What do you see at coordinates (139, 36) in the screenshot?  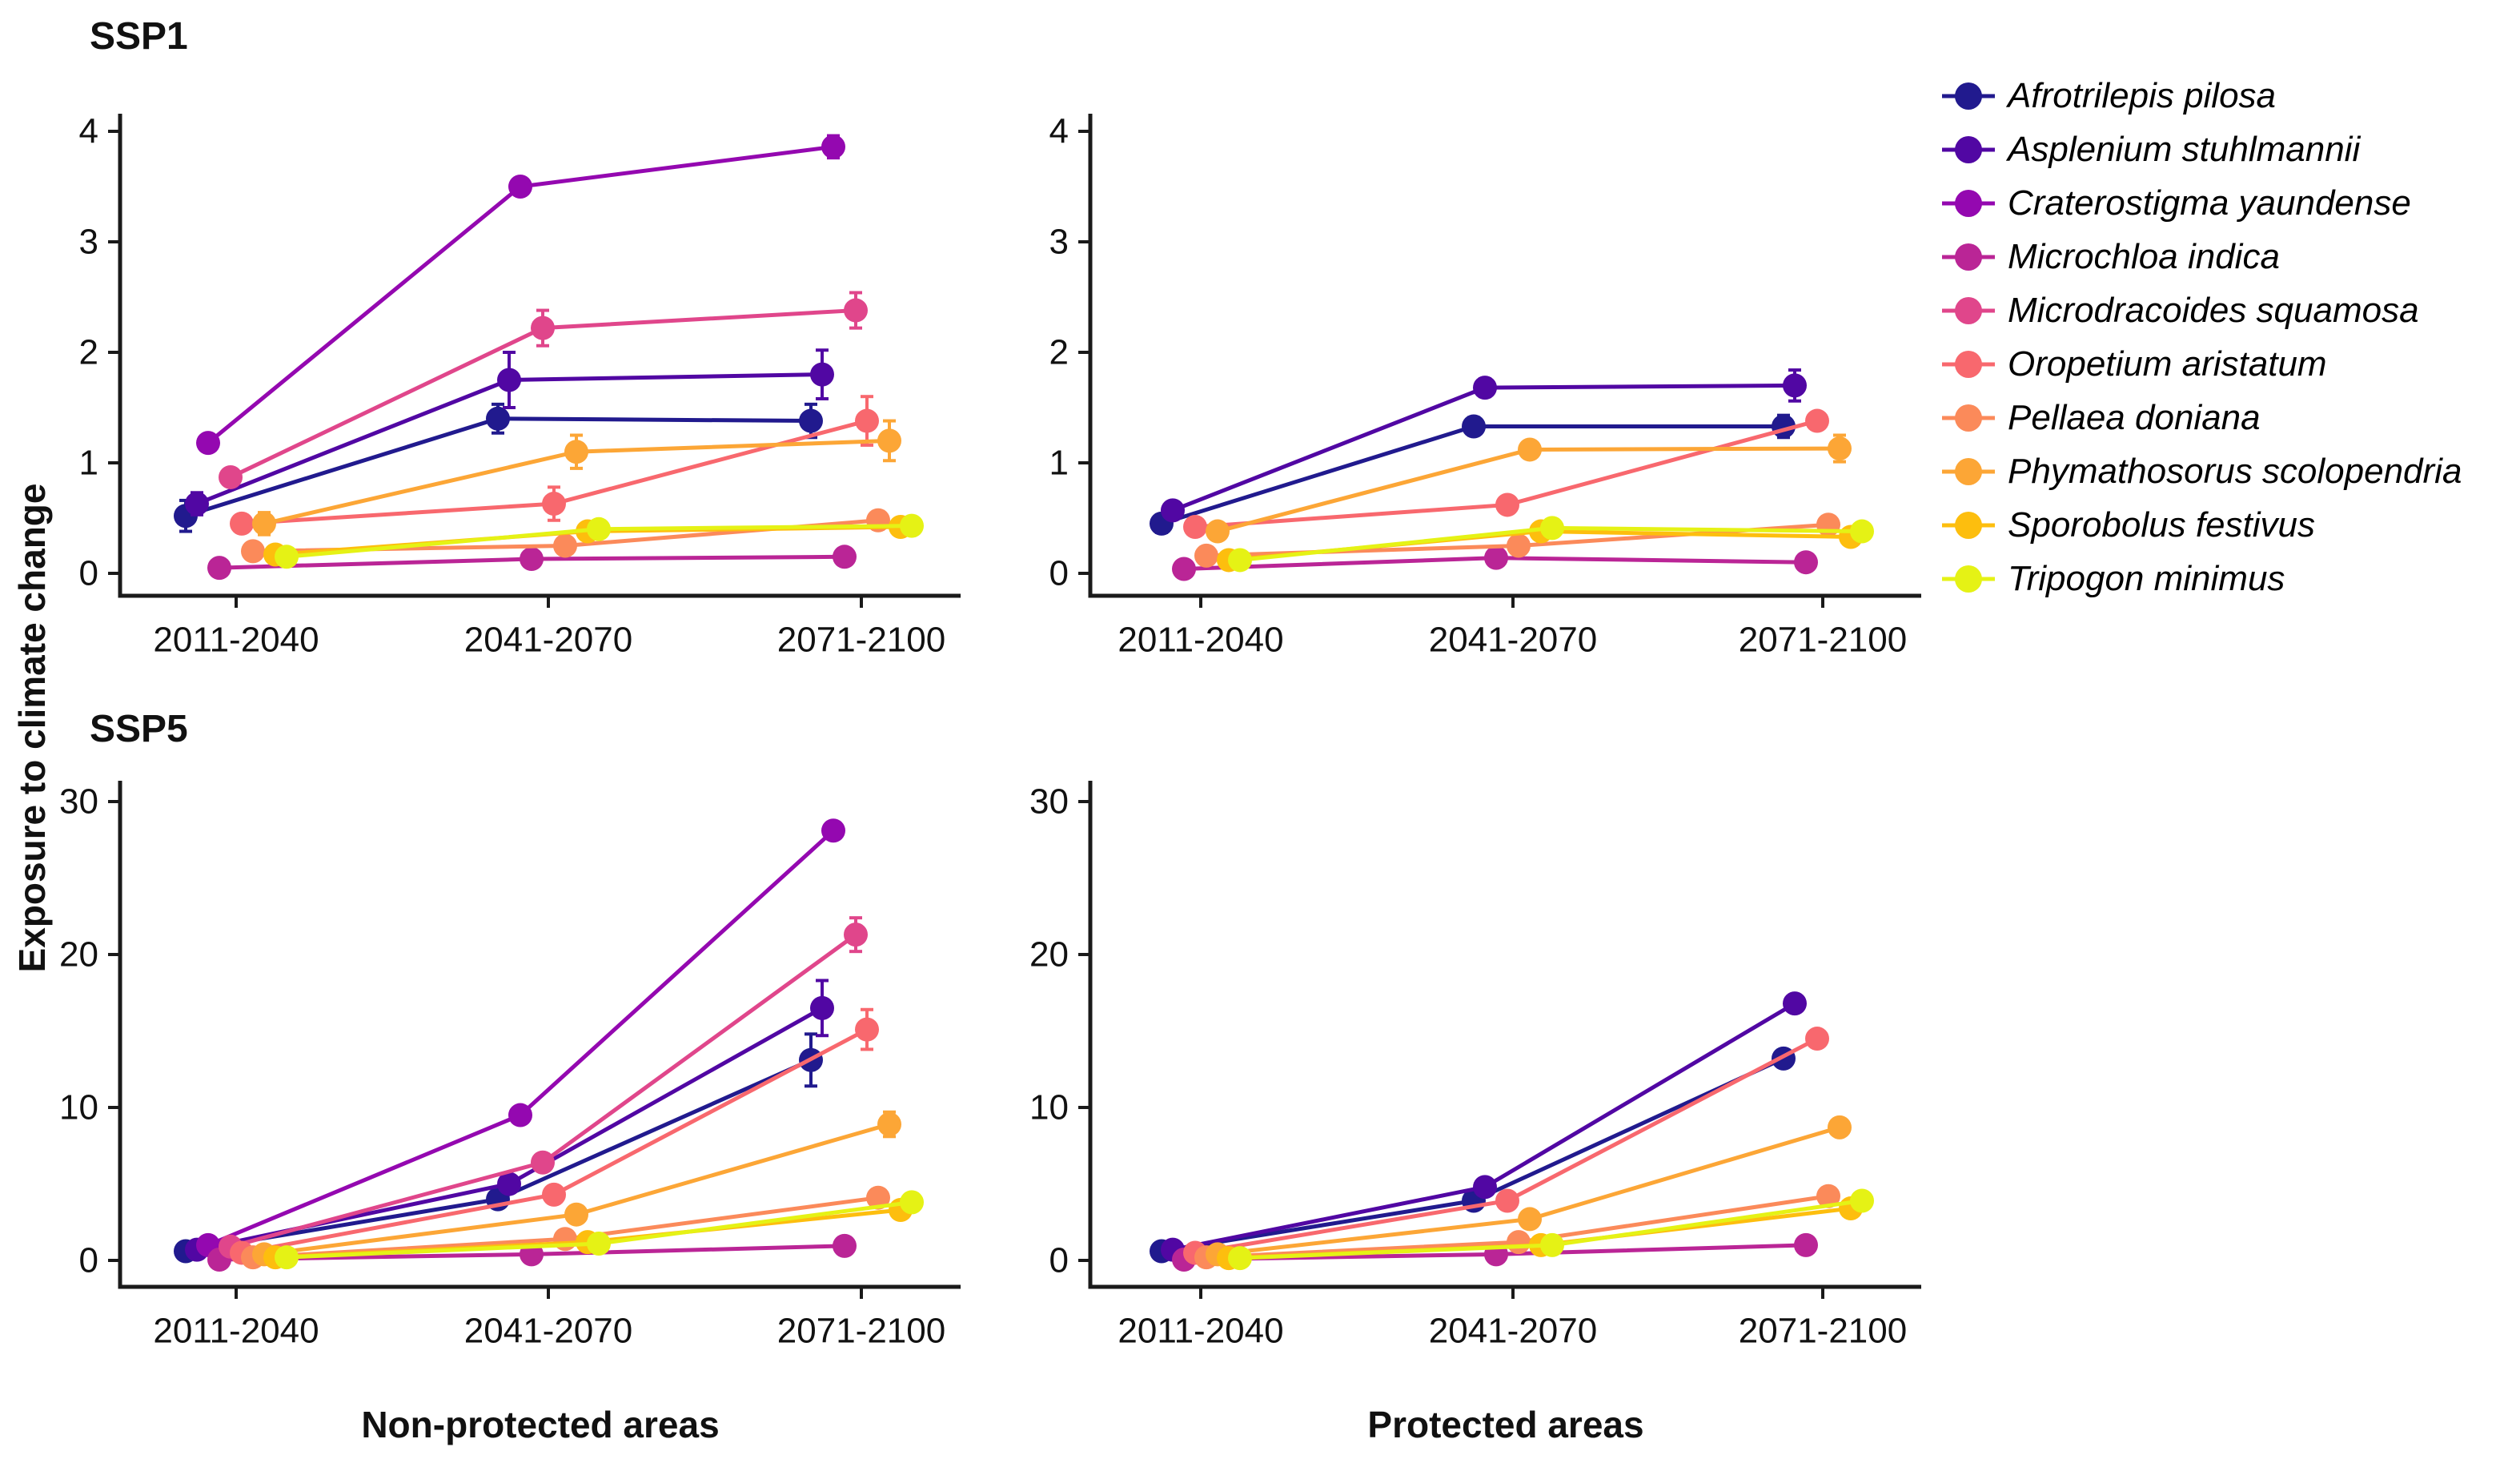 I see `scenario-title-ssp1: SSP1` at bounding box center [139, 36].